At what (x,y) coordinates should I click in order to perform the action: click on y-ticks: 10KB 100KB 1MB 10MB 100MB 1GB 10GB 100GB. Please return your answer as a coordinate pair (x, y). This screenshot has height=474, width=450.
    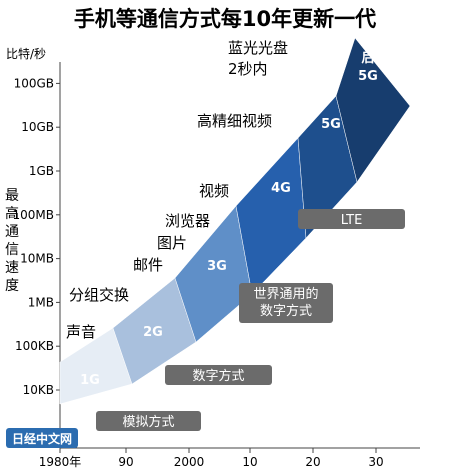
    Looking at the image, I should click on (36, 236).